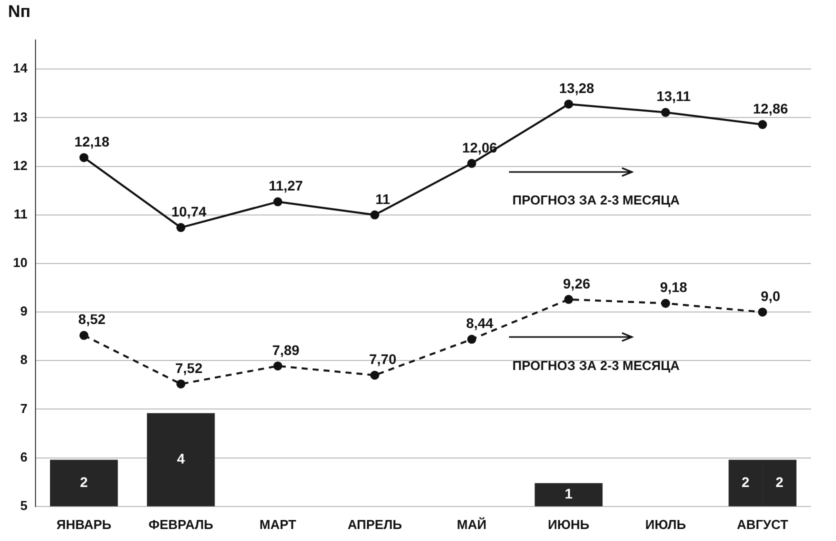 This screenshot has height=541, width=836. Describe the element at coordinates (576, 88) in the screenshot. I see `data-label: 13,28` at that location.